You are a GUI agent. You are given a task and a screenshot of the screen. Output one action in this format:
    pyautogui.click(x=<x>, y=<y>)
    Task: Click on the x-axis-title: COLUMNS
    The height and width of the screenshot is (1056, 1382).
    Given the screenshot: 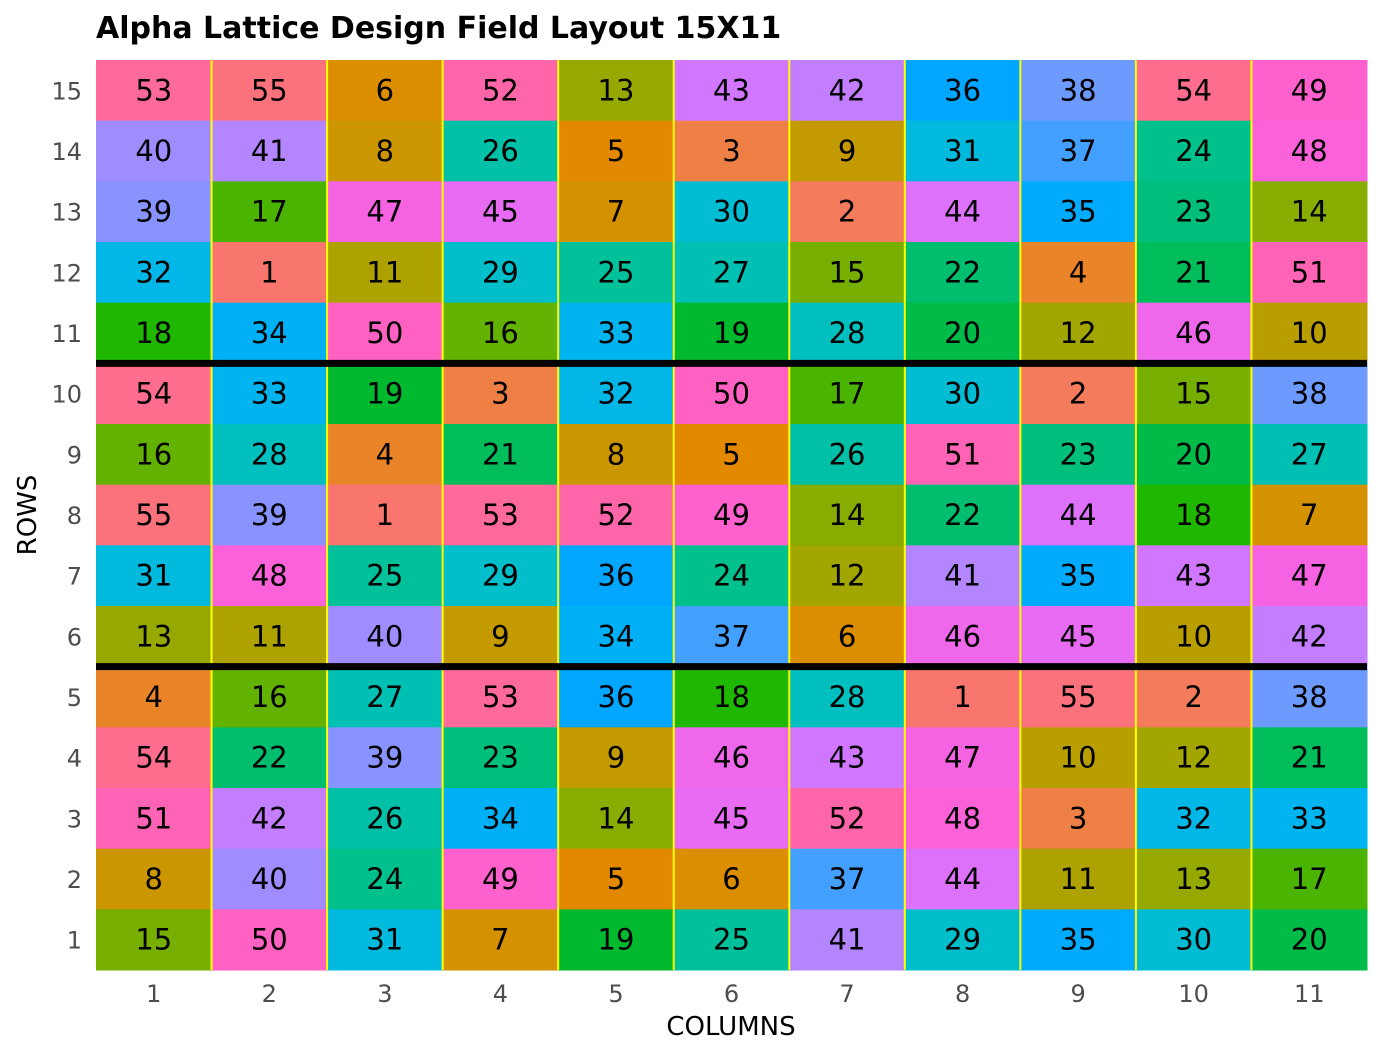 What is the action you would take?
    pyautogui.click(x=730, y=1027)
    